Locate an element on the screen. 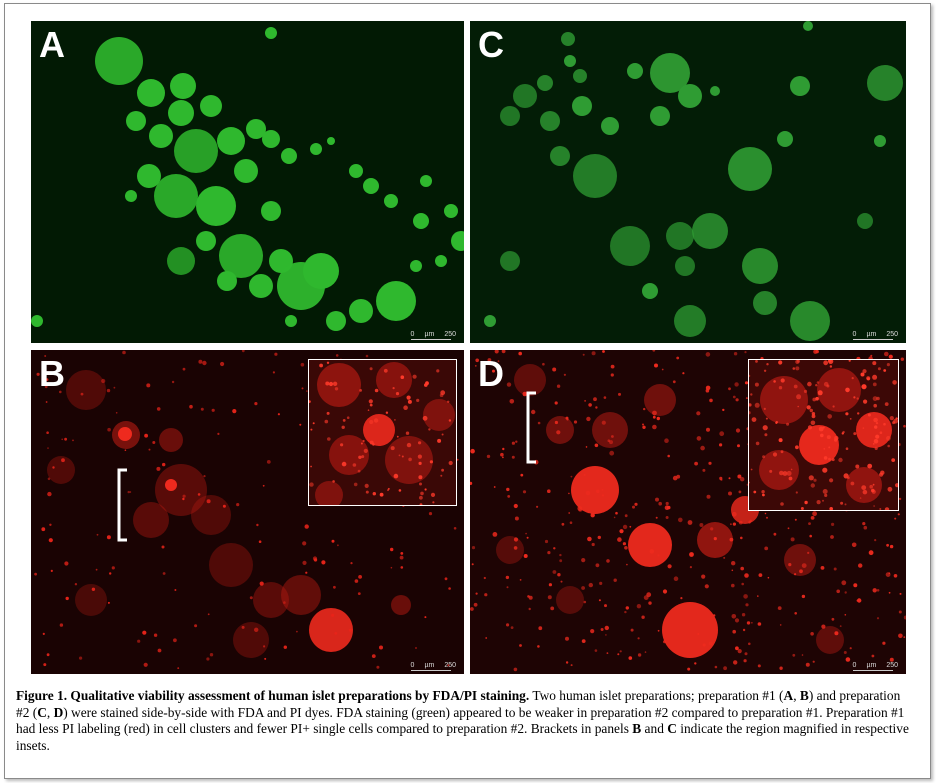 This screenshot has height=783, width=936. scale-bar-a: 0 µm 250 is located at coordinates (433, 335).